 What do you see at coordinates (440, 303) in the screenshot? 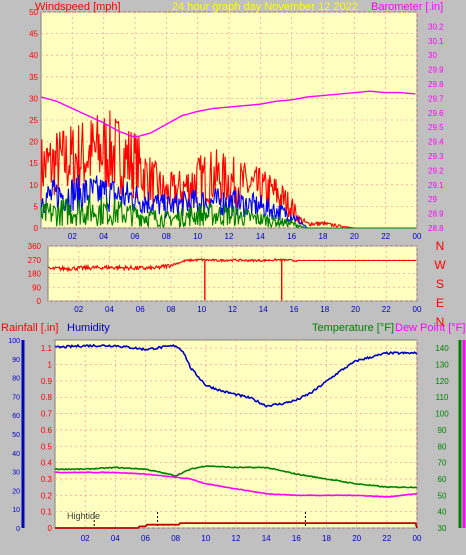
I see `compass-label: E` at bounding box center [440, 303].